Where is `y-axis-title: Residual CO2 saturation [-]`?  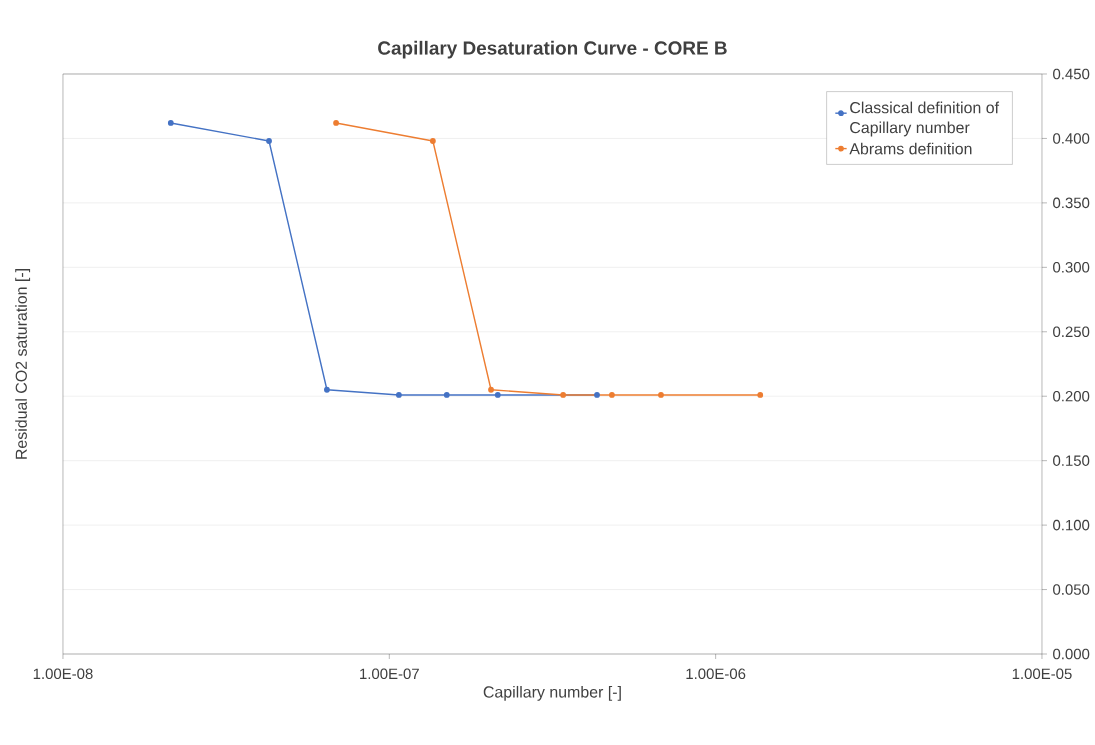
y-axis-title: Residual CO2 saturation [-] is located at coordinates (23, 364).